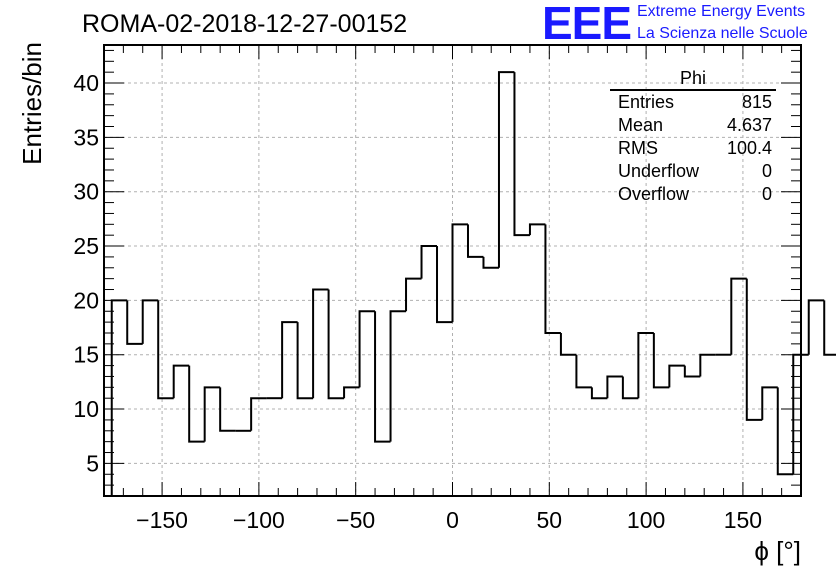 This screenshot has width=836, height=572. I want to click on x-tick-label: 150, so click(743, 520).